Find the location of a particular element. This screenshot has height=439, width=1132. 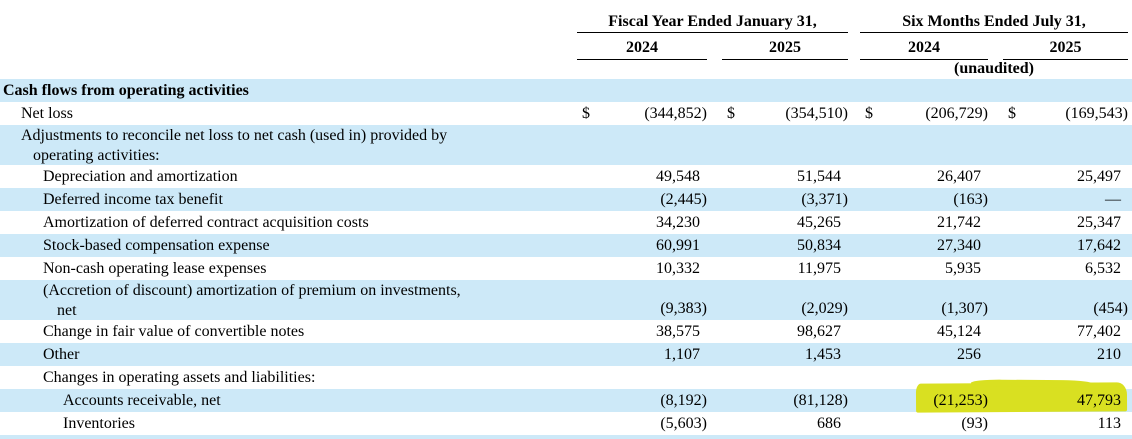

value-cell: 51,544 is located at coordinates (785, 176).